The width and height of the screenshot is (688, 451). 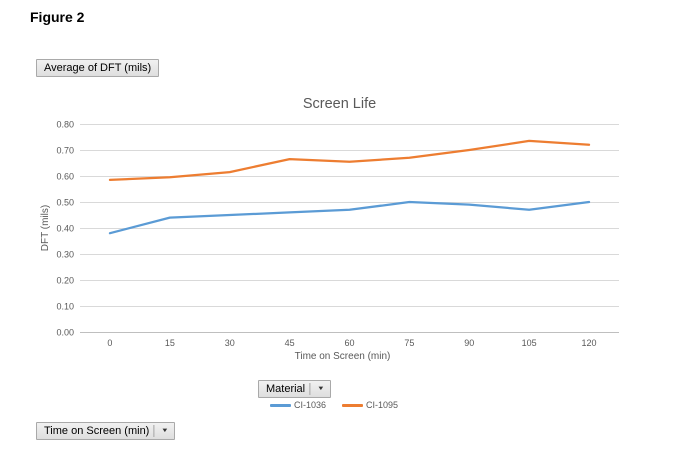 What do you see at coordinates (286, 389) in the screenshot?
I see `legend-field-label: Material` at bounding box center [286, 389].